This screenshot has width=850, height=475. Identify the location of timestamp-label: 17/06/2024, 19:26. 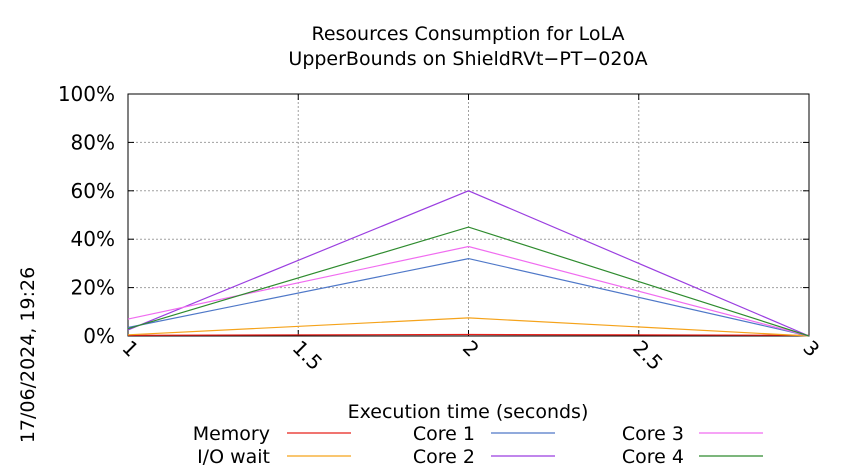
(28, 355).